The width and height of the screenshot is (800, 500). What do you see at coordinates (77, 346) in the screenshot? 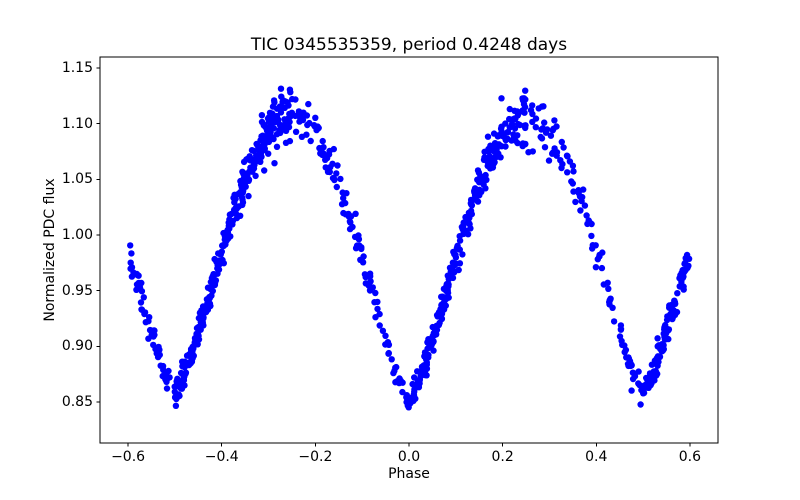
I see `y-tick-label: 0.90` at bounding box center [77, 346].